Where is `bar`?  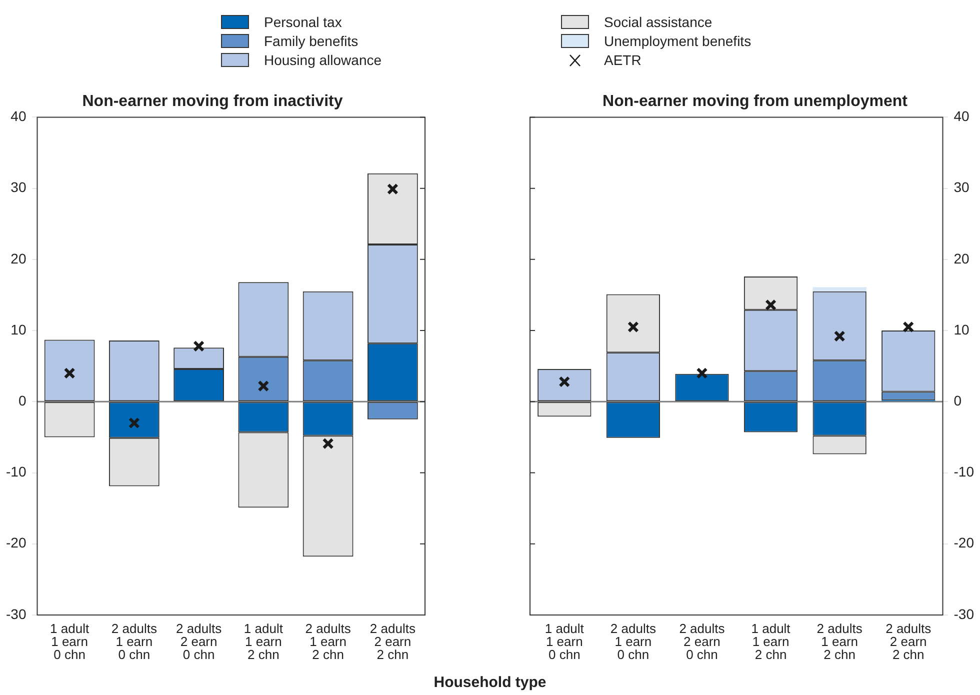
bar is located at coordinates (839, 289).